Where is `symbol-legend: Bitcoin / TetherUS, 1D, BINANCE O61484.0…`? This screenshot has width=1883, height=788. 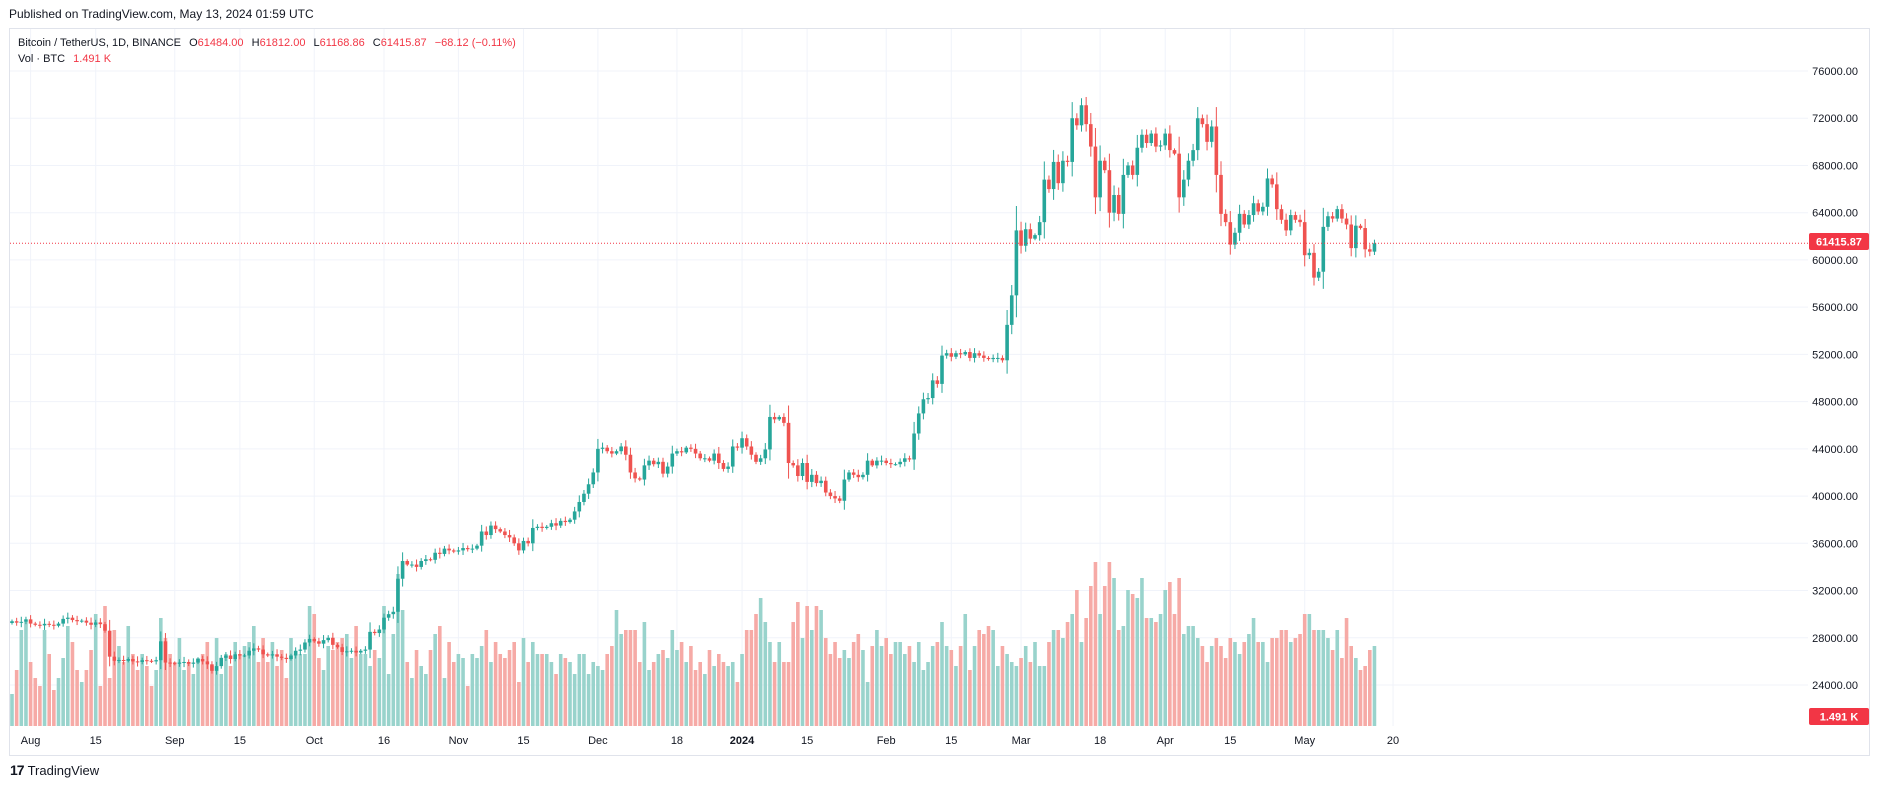 symbol-legend: Bitcoin / TetherUS, 1D, BINANCE O61484.0… is located at coordinates (267, 51).